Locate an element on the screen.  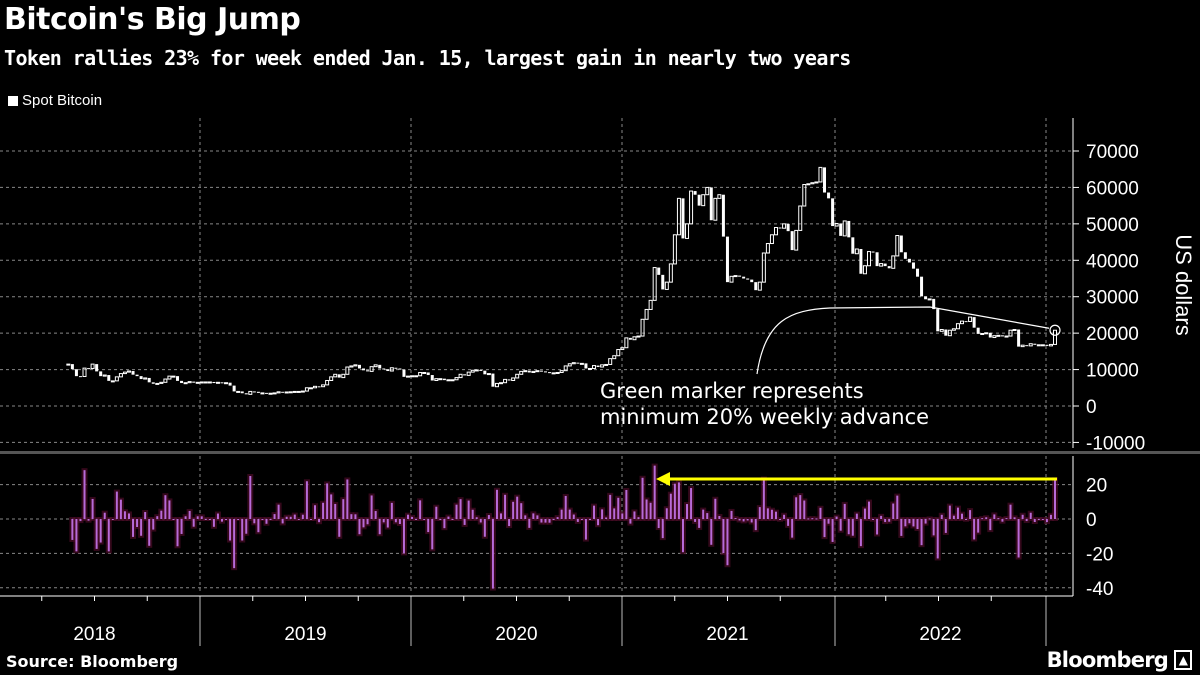
logo-text: Bloomberg is located at coordinates (1107, 660).